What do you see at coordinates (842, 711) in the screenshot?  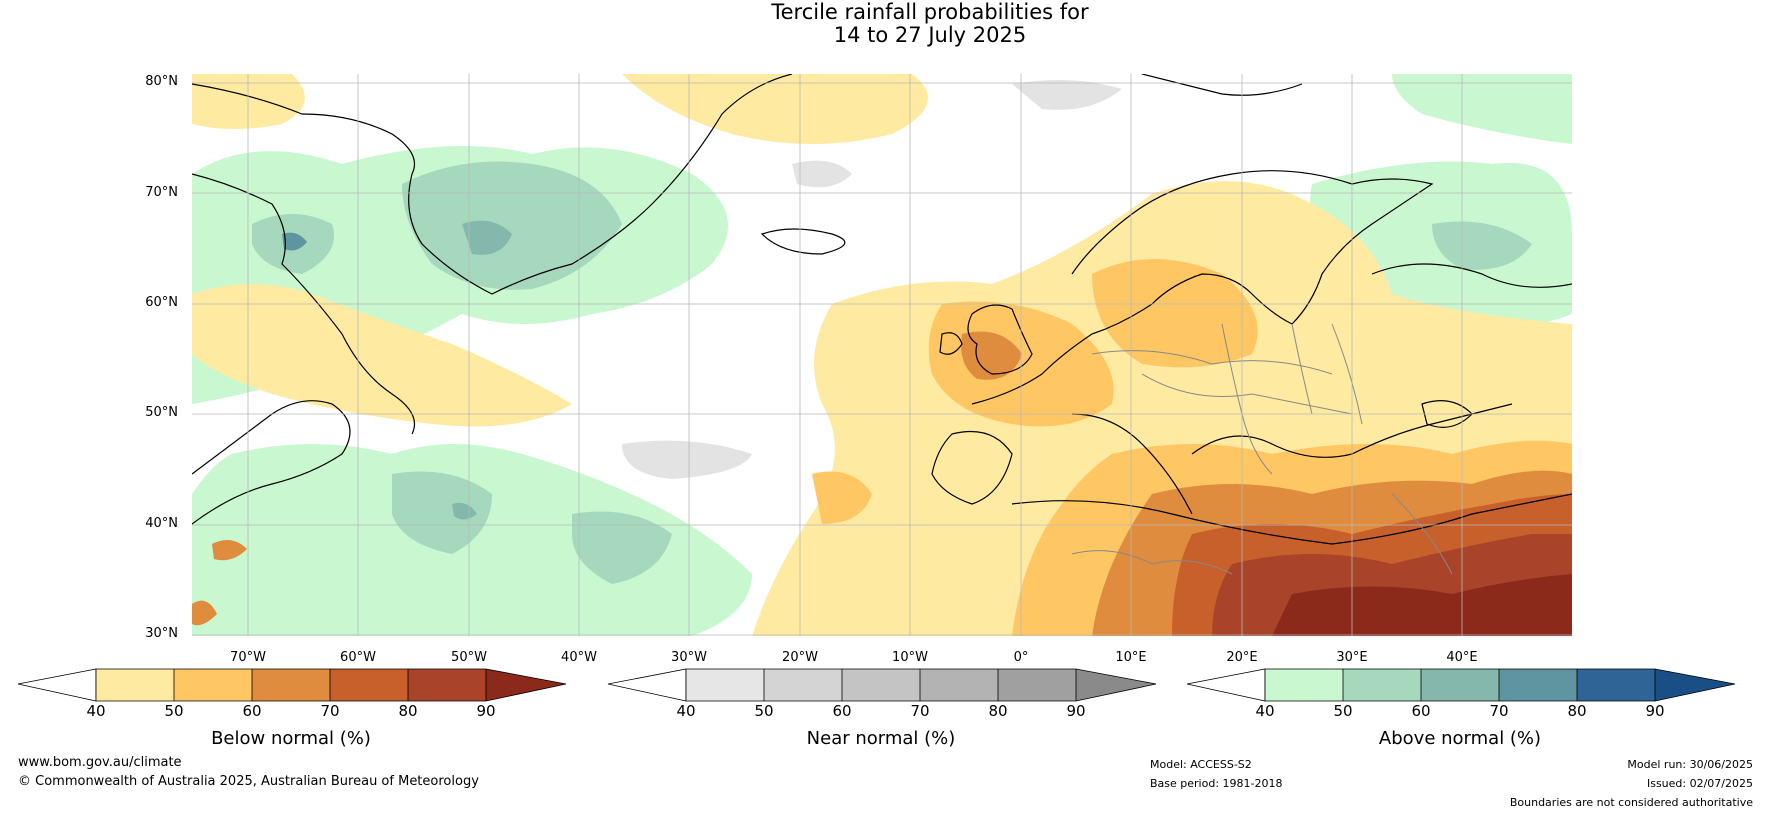 I see `near-tick-60: 60` at bounding box center [842, 711].